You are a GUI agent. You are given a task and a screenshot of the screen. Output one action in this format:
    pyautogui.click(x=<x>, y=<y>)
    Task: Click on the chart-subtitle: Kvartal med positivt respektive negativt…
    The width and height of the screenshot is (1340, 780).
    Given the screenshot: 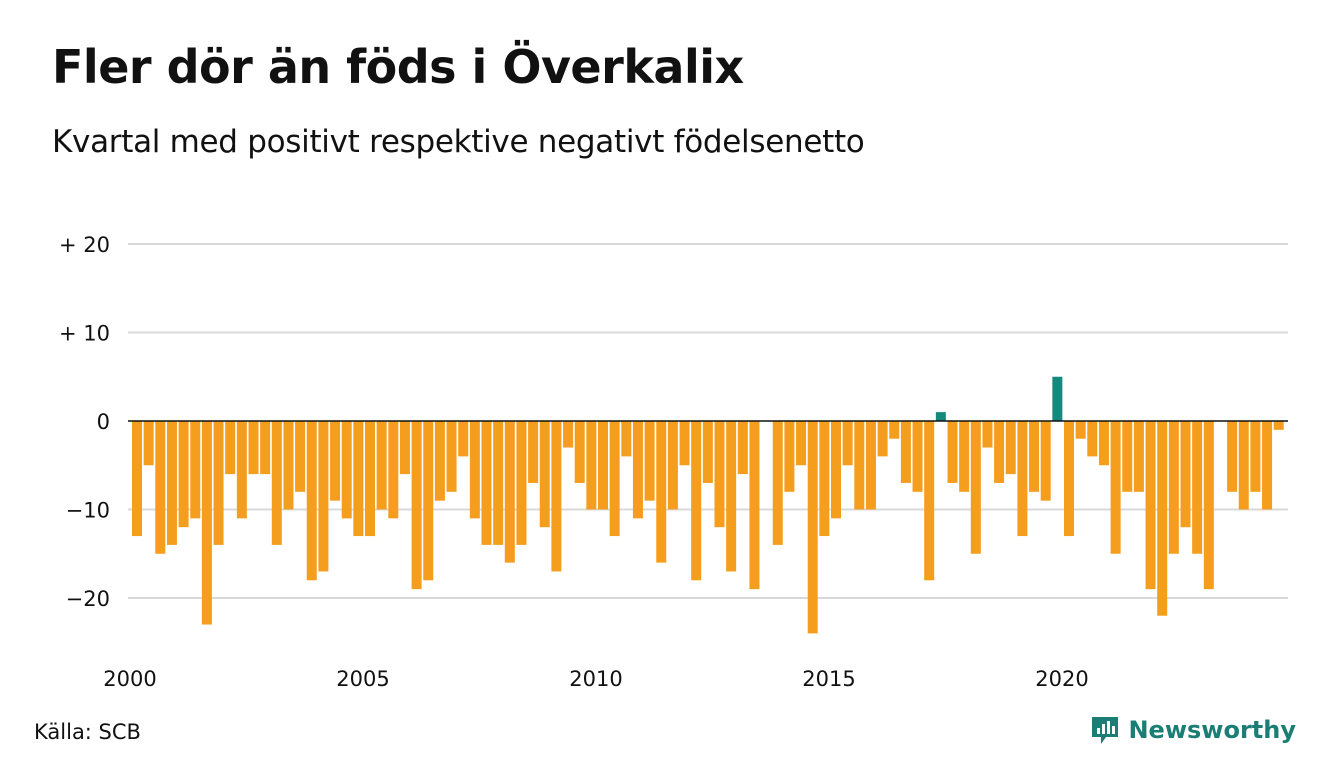 What is the action you would take?
    pyautogui.click(x=458, y=142)
    